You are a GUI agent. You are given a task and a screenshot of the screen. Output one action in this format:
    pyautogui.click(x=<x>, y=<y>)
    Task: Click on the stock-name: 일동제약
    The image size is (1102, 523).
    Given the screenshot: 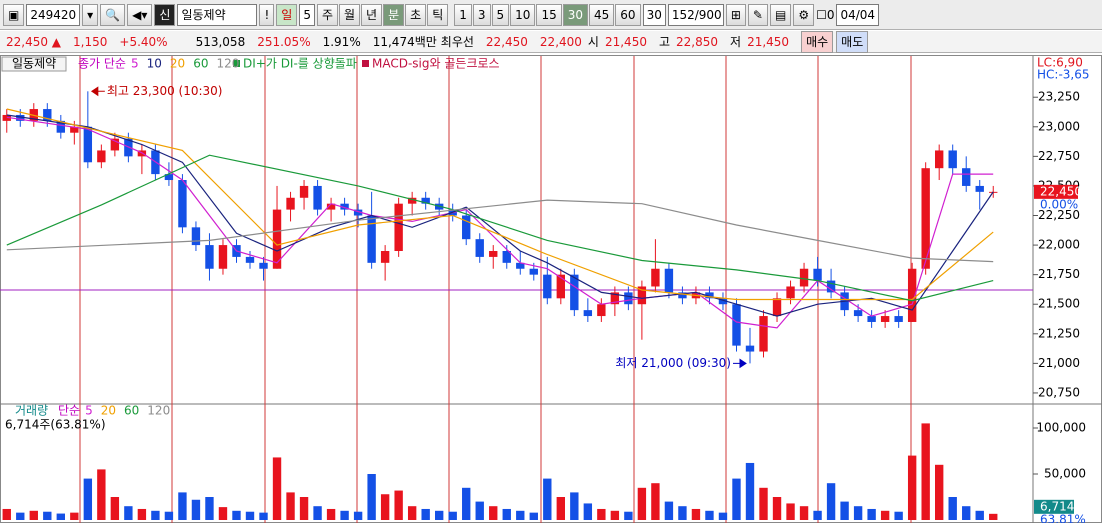 What is the action you would take?
    pyautogui.click(x=217, y=14)
    